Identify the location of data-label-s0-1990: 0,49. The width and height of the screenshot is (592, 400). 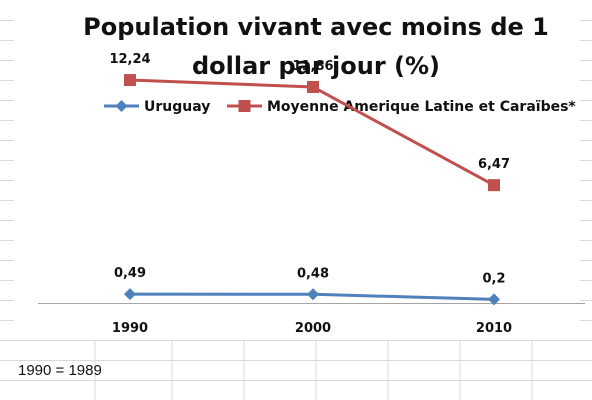
(130, 273).